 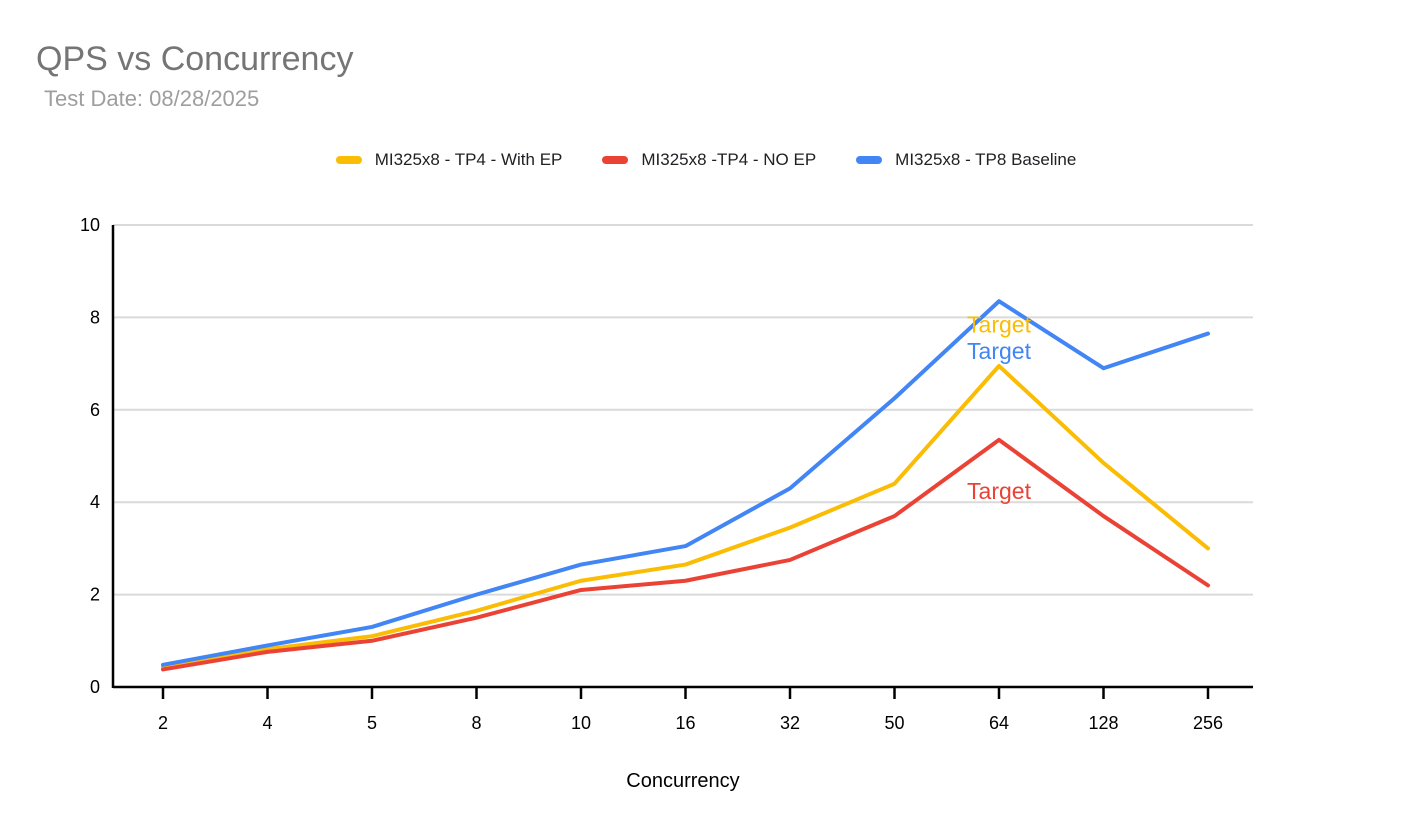 What do you see at coordinates (999, 324) in the screenshot?
I see `annotation-target-0: Target` at bounding box center [999, 324].